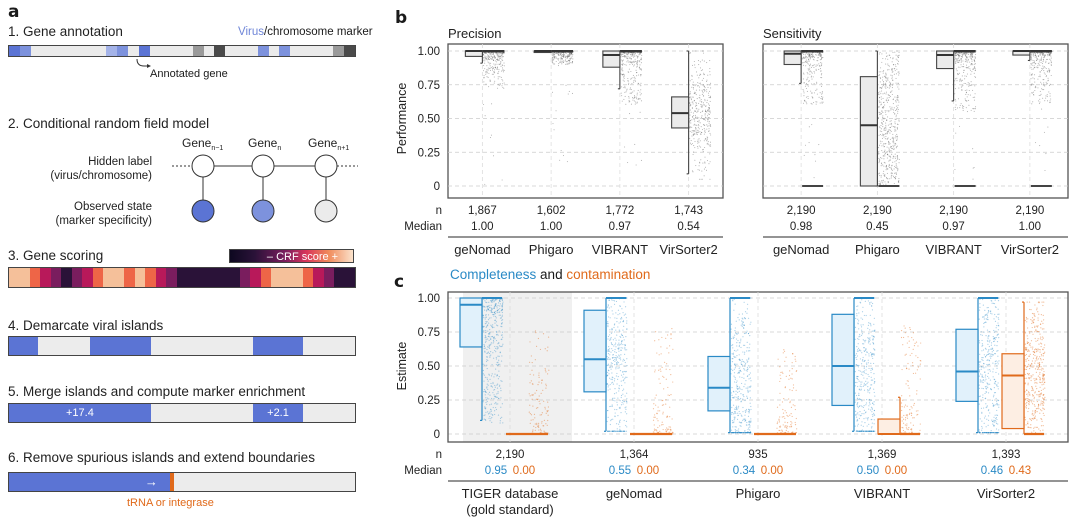  Describe the element at coordinates (120, 162) in the screenshot. I see `hidden-label: Hidden label` at that location.